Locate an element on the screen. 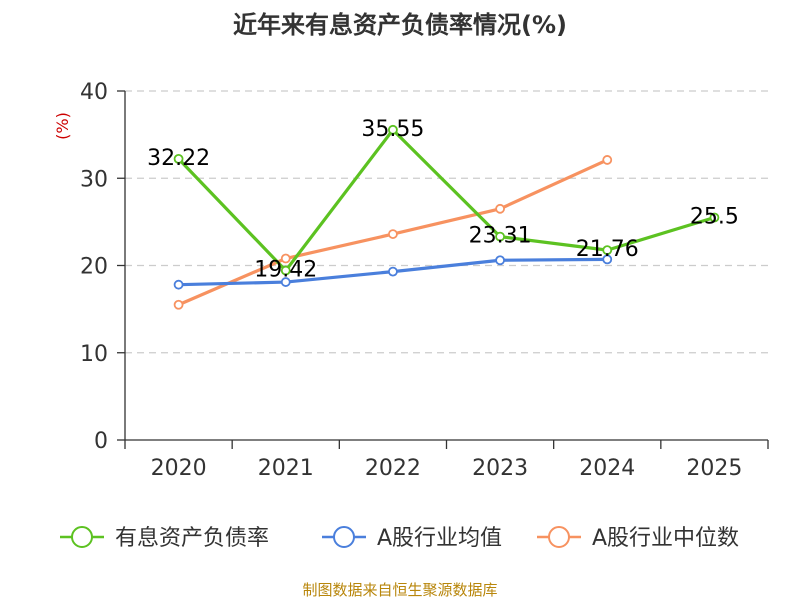 Image resolution: width=800 pixels, height=600 pixels. y-tick-label: 40 is located at coordinates (94, 92).